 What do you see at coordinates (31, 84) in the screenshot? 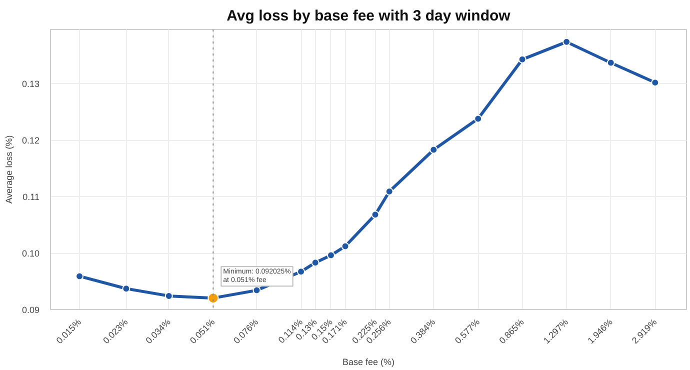
I see `y-tick-label: 0.13` at bounding box center [31, 84].